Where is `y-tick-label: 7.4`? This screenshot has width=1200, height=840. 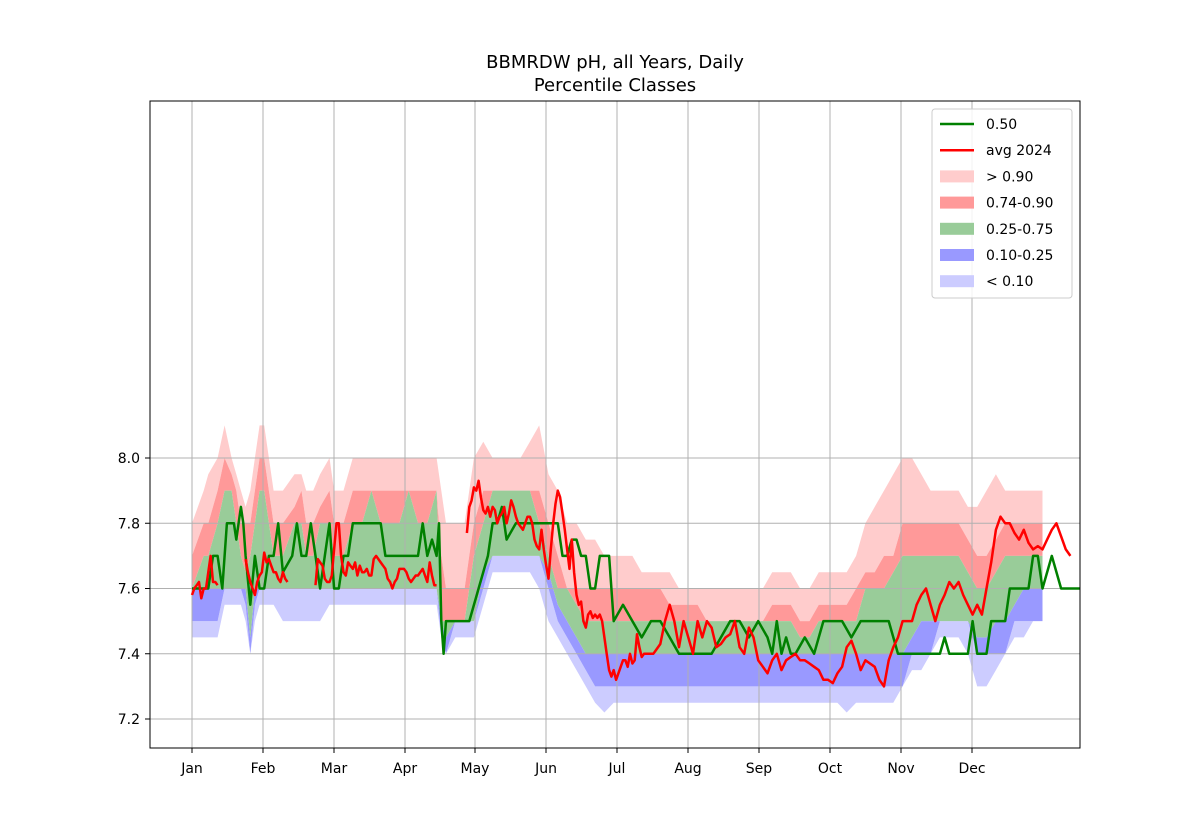
y-tick-label: 7.4 is located at coordinates (129, 655).